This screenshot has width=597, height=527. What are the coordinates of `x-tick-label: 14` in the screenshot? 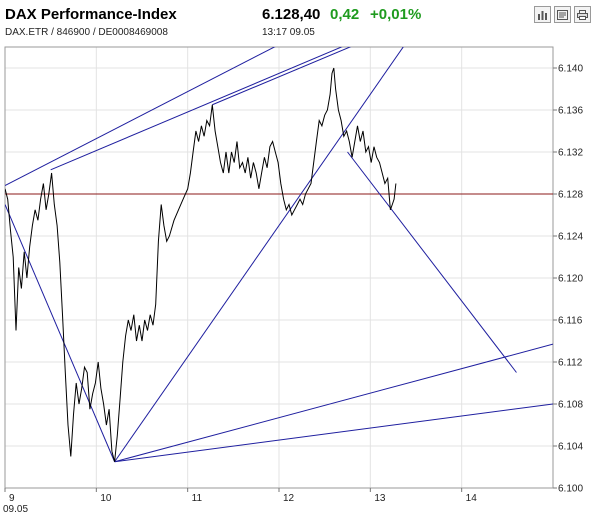 It's located at (472, 498).